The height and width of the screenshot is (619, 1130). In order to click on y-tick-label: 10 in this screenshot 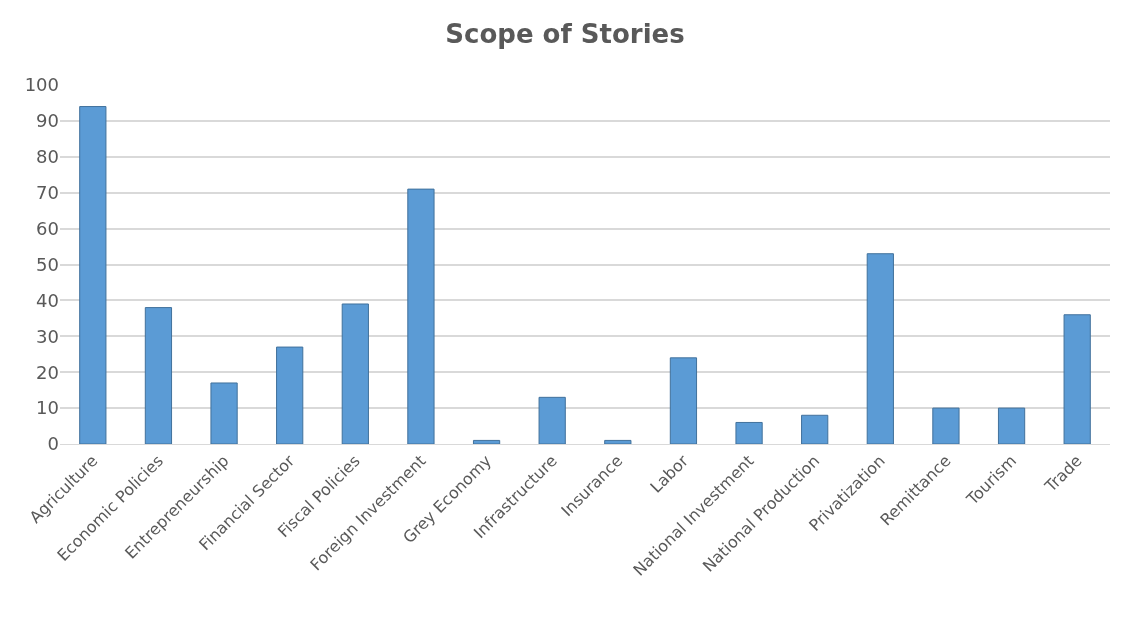, I will do `click(47, 408)`.